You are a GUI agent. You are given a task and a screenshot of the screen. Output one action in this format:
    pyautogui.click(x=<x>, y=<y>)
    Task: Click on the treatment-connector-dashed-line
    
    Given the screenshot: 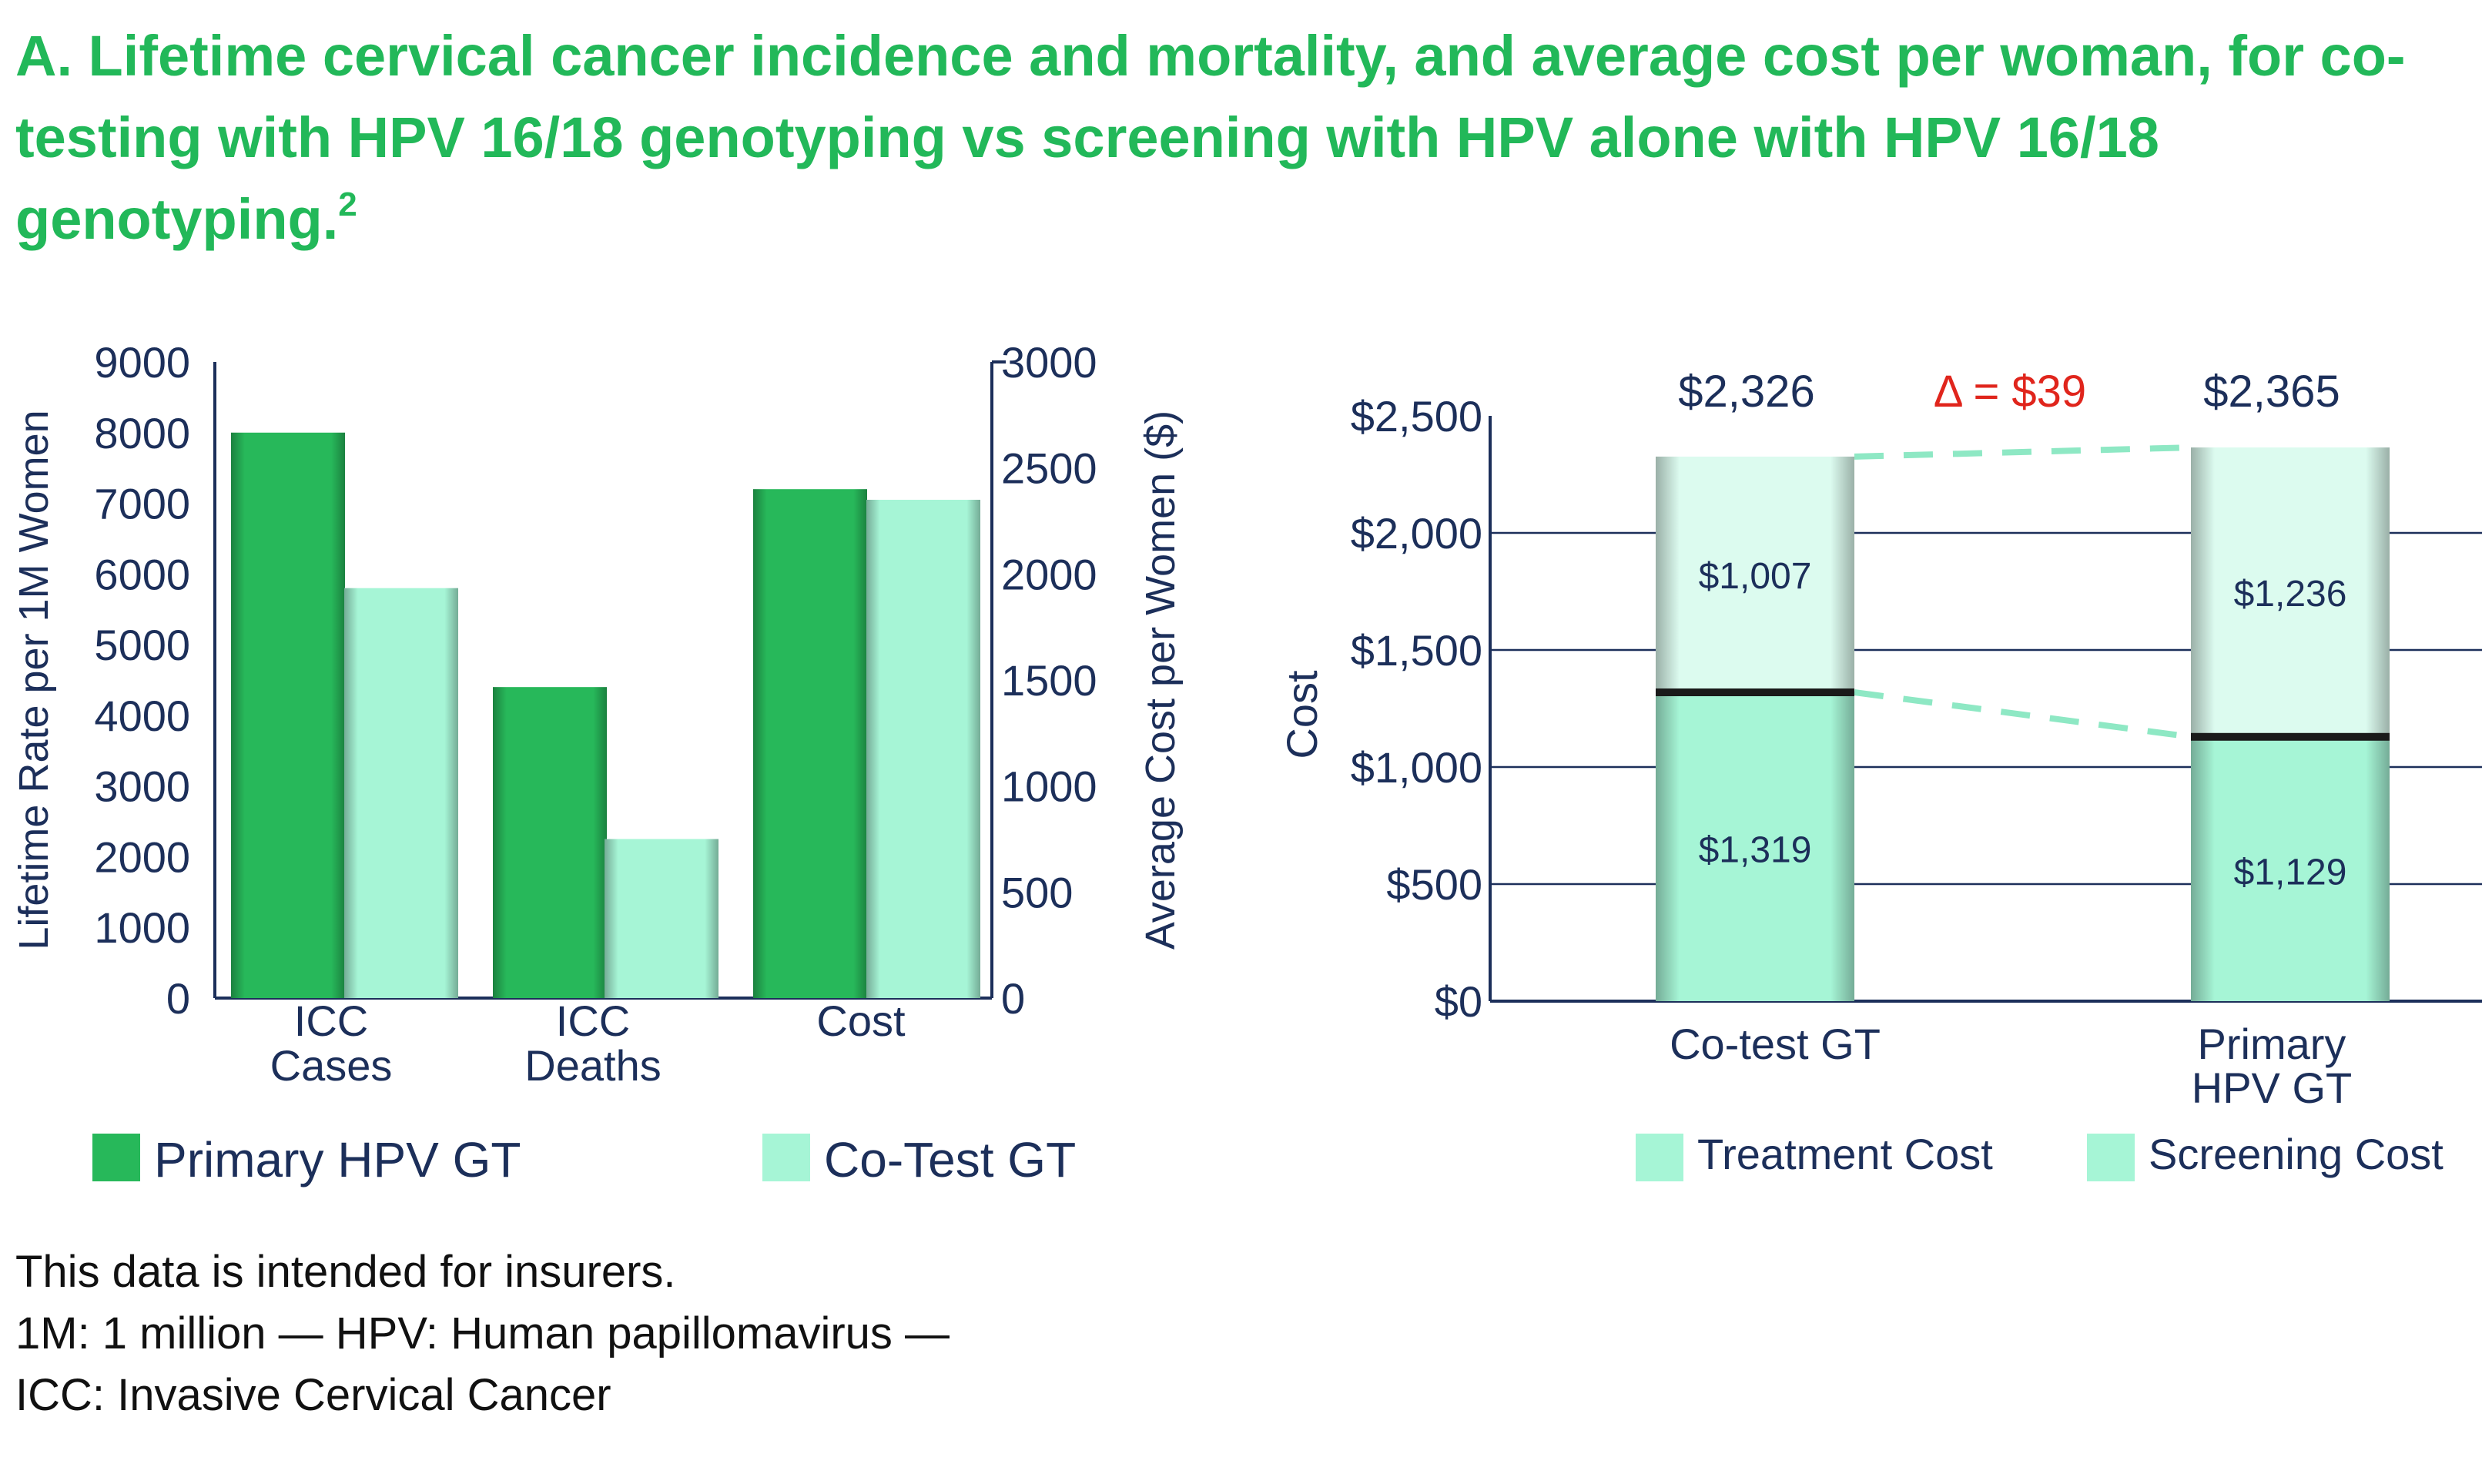 What is the action you would take?
    pyautogui.click(x=2023, y=714)
    